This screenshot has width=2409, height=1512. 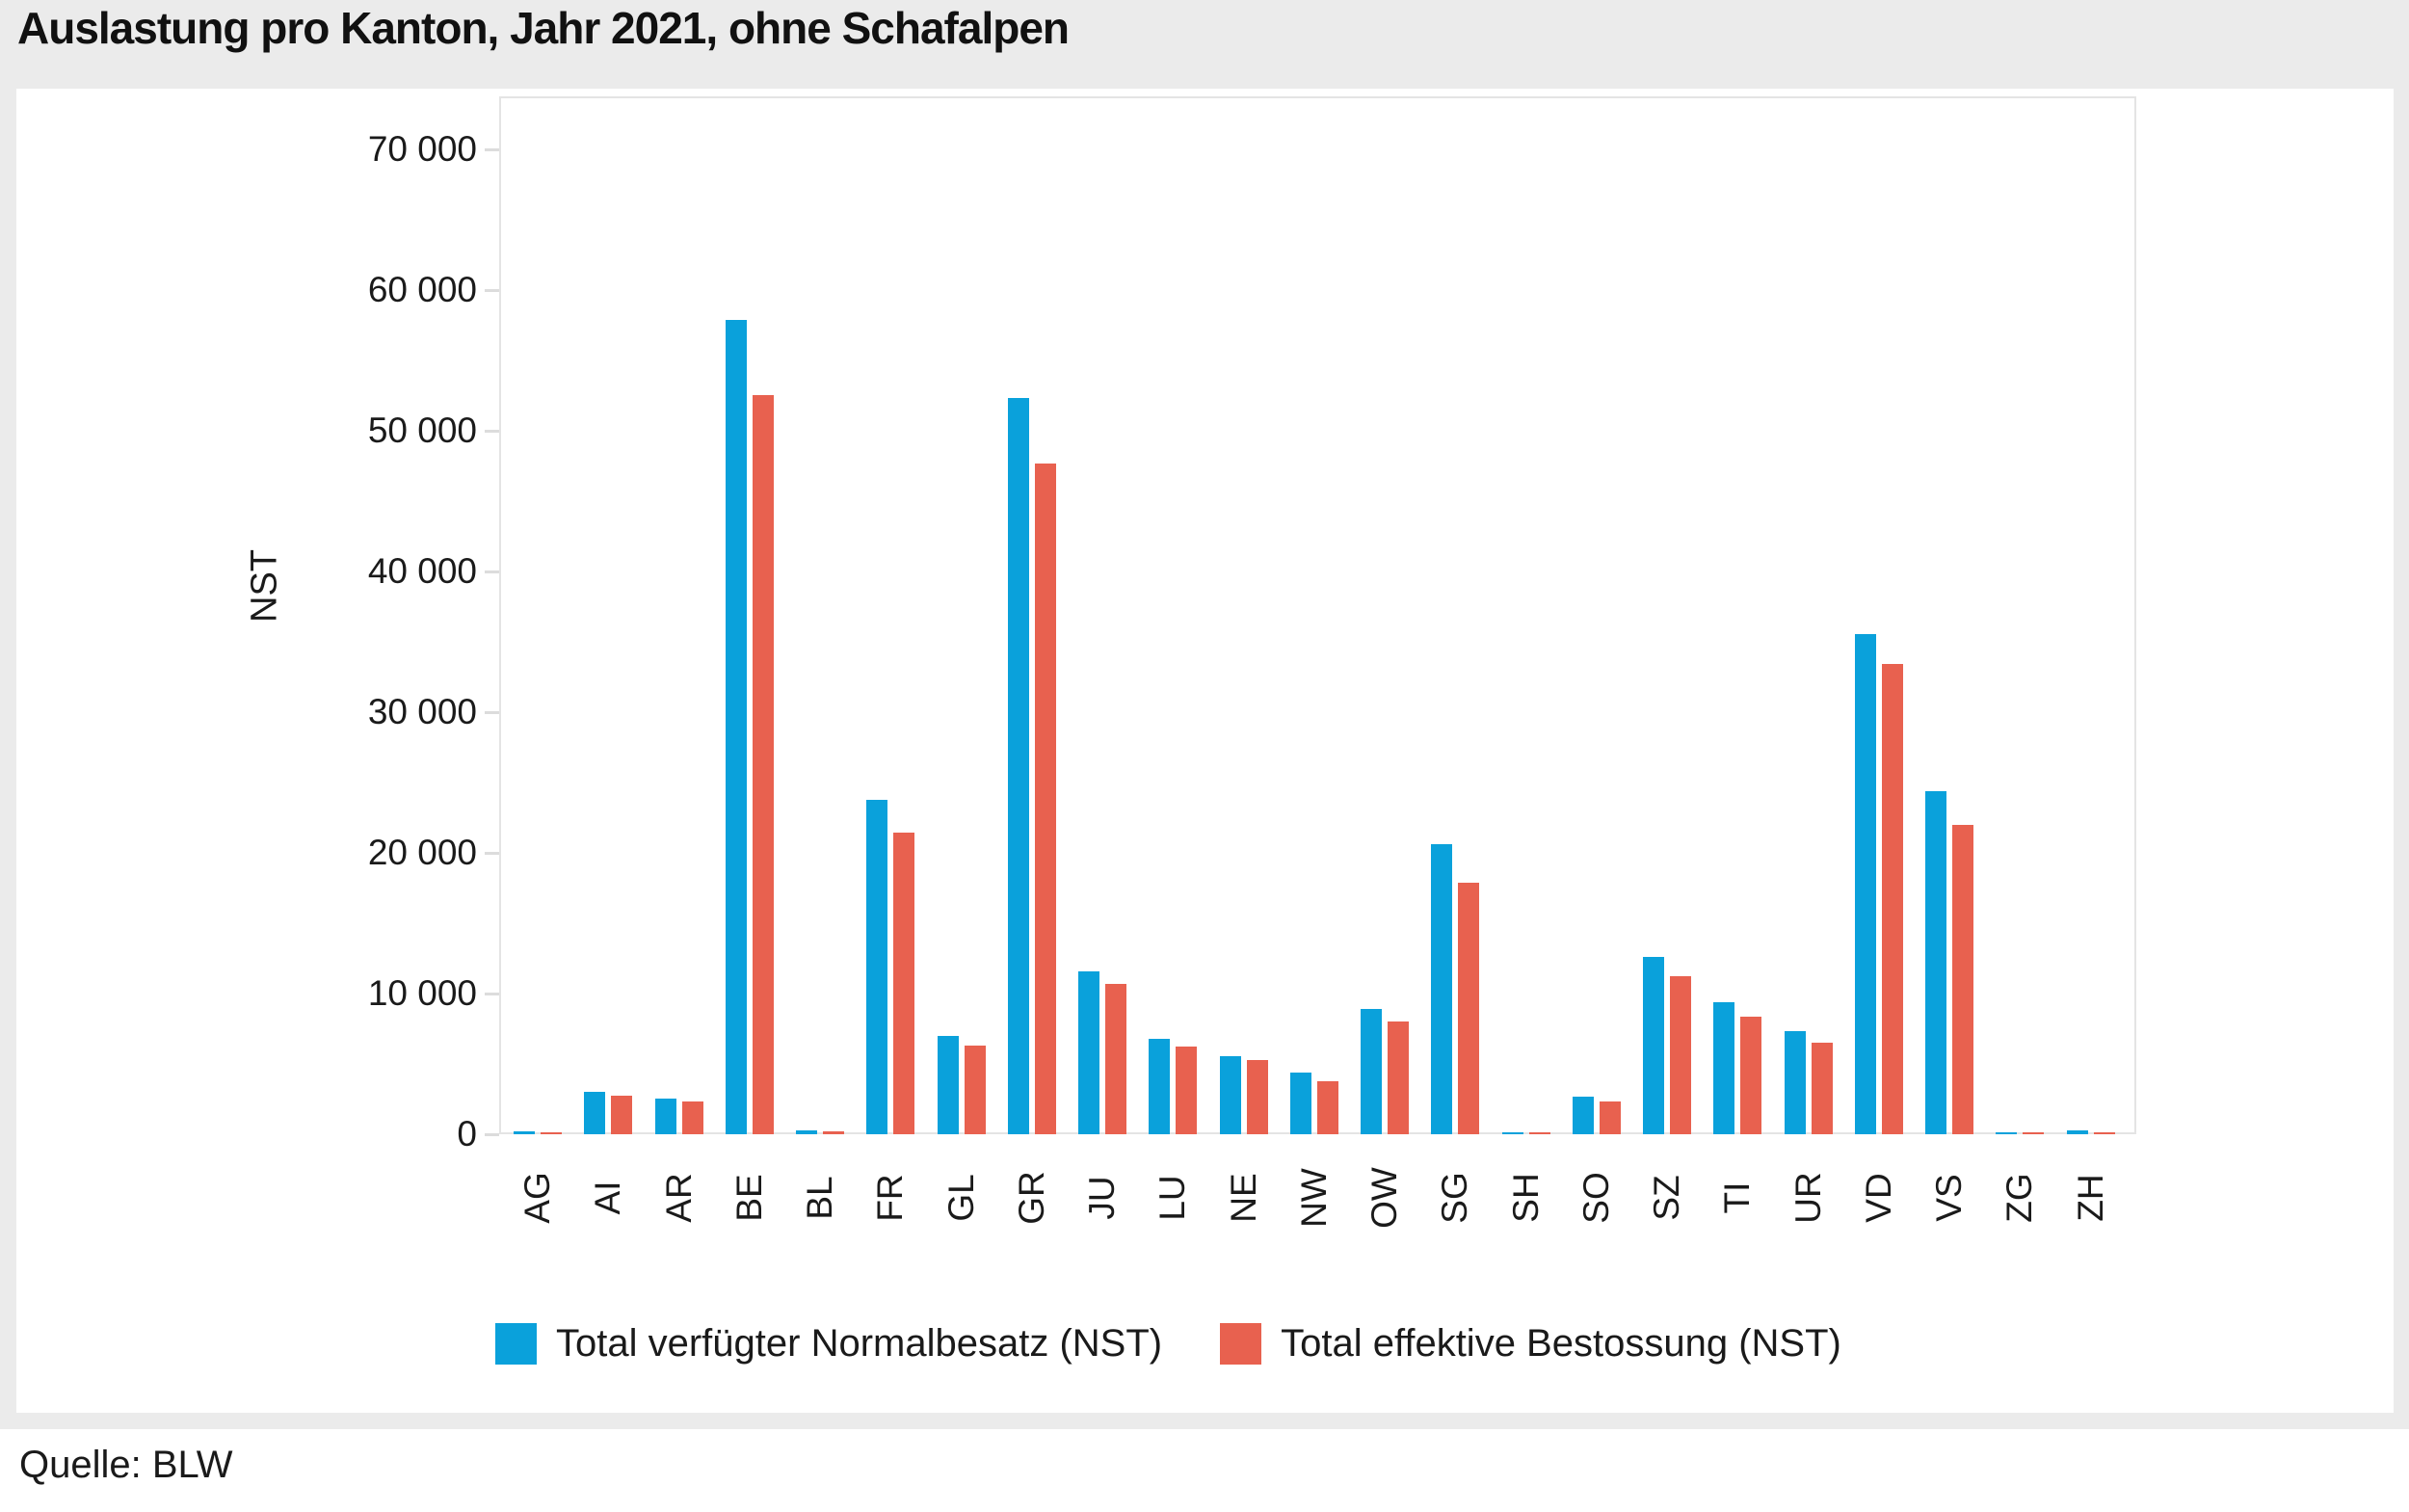 I want to click on bar-SH-effektive-bestossung, so click(x=1539, y=1133).